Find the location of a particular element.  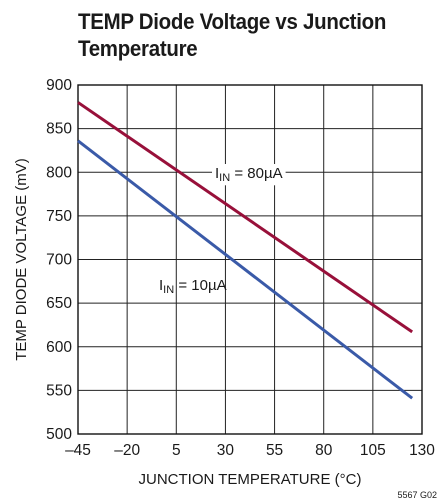

y-tick-label: 850 is located at coordinates (59, 129).